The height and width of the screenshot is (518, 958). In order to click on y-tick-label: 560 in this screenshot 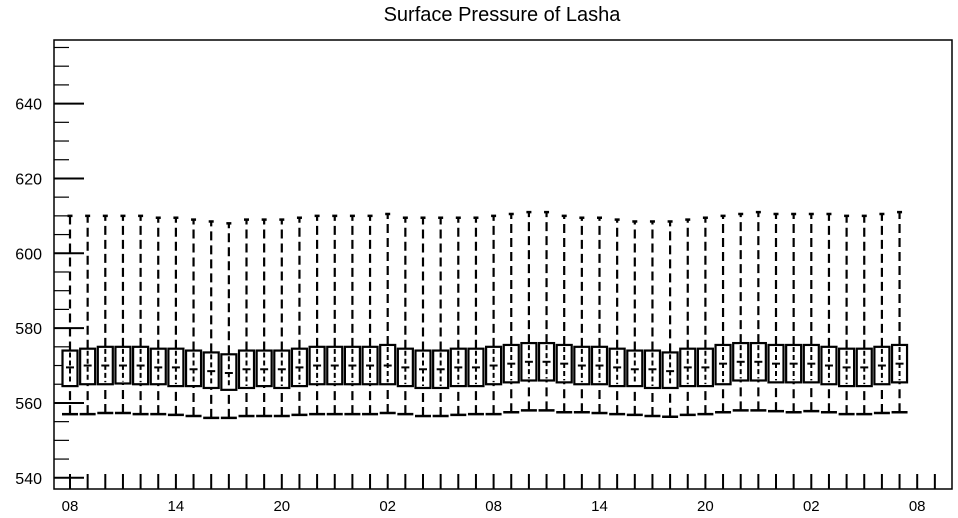, I will do `click(28, 404)`.